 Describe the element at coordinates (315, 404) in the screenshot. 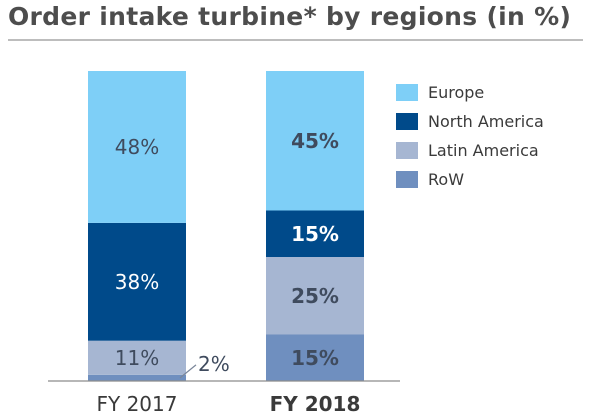

I see `category-label-fy-2018: FY 2018` at that location.